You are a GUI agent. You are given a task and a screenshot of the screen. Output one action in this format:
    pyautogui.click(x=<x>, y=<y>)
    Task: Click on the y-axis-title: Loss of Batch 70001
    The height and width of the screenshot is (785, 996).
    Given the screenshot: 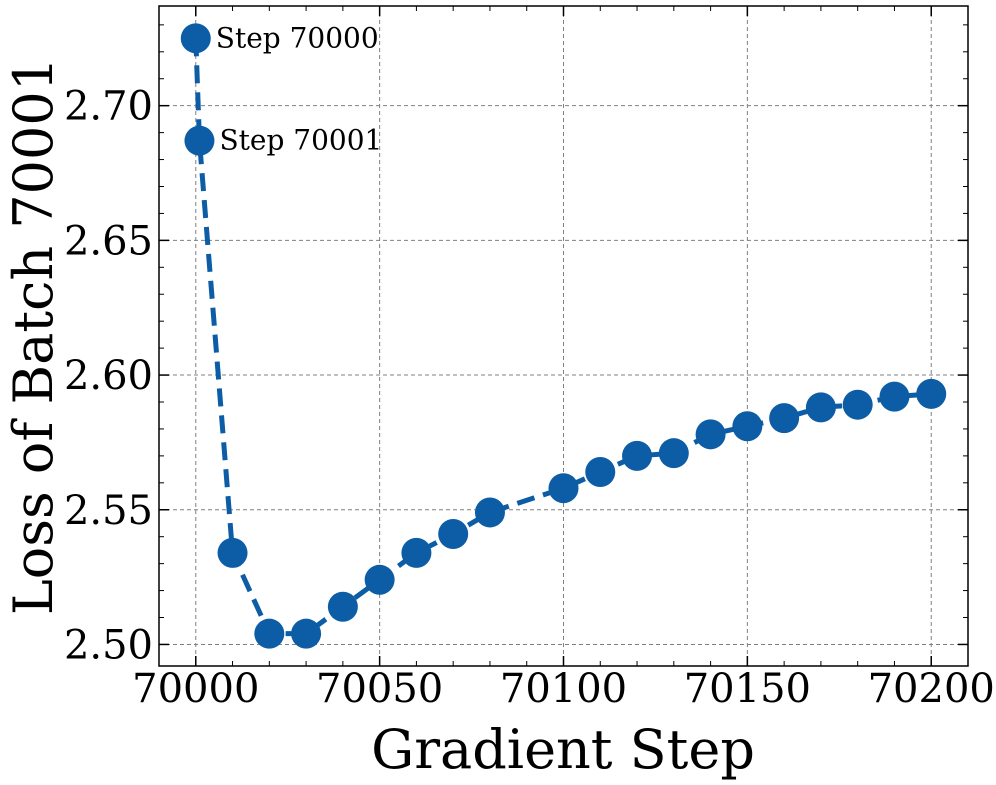 What is the action you would take?
    pyautogui.click(x=33, y=336)
    